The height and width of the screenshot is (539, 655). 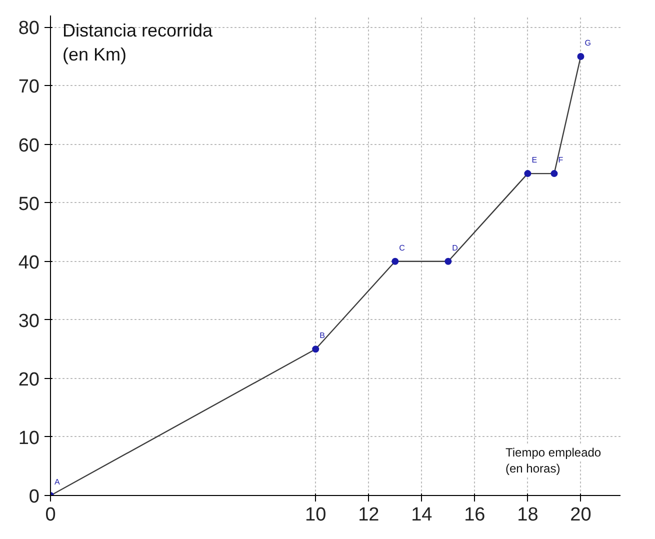 What do you see at coordinates (455, 247) in the screenshot?
I see `annotation: D` at bounding box center [455, 247].